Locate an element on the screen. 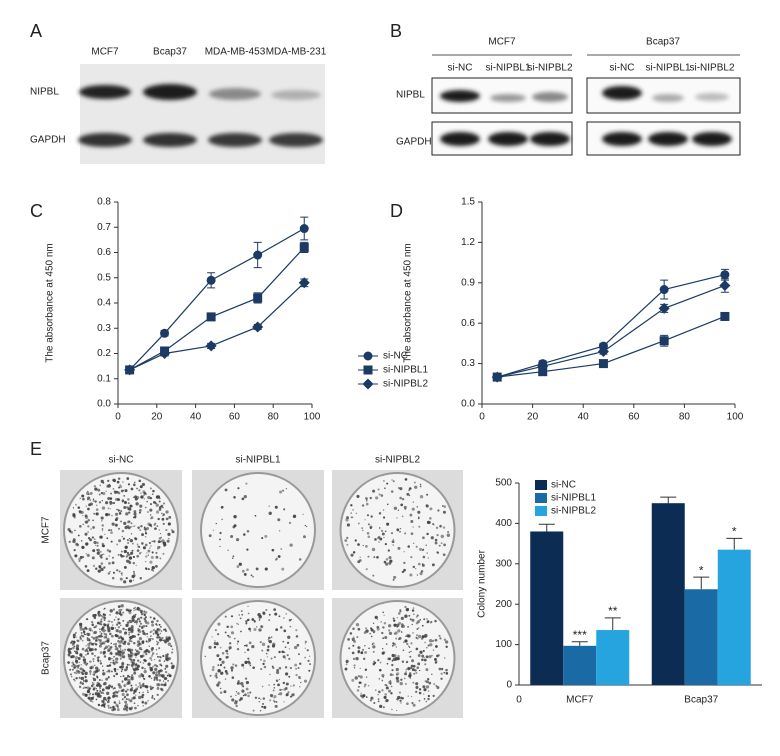 Image resolution: width=780 pixels, height=756 pixels. blot-b is located at coordinates (586, 105).